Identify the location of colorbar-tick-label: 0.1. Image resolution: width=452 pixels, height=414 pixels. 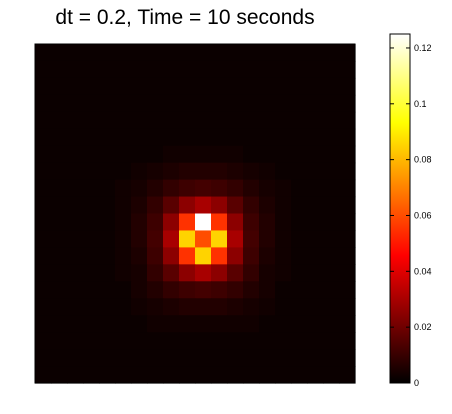
(420, 104).